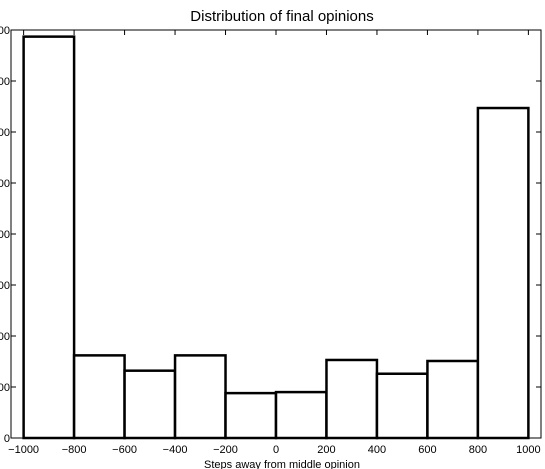 The width and height of the screenshot is (545, 469). I want to click on x-tick-label: −400, so click(175, 450).